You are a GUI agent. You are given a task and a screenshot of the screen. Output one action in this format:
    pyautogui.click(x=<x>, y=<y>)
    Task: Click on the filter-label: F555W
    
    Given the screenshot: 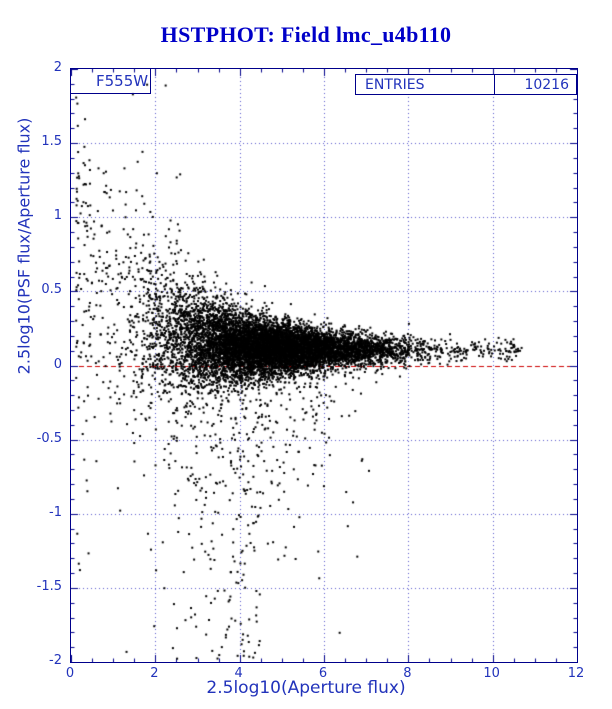 What is the action you would take?
    pyautogui.click(x=122, y=81)
    